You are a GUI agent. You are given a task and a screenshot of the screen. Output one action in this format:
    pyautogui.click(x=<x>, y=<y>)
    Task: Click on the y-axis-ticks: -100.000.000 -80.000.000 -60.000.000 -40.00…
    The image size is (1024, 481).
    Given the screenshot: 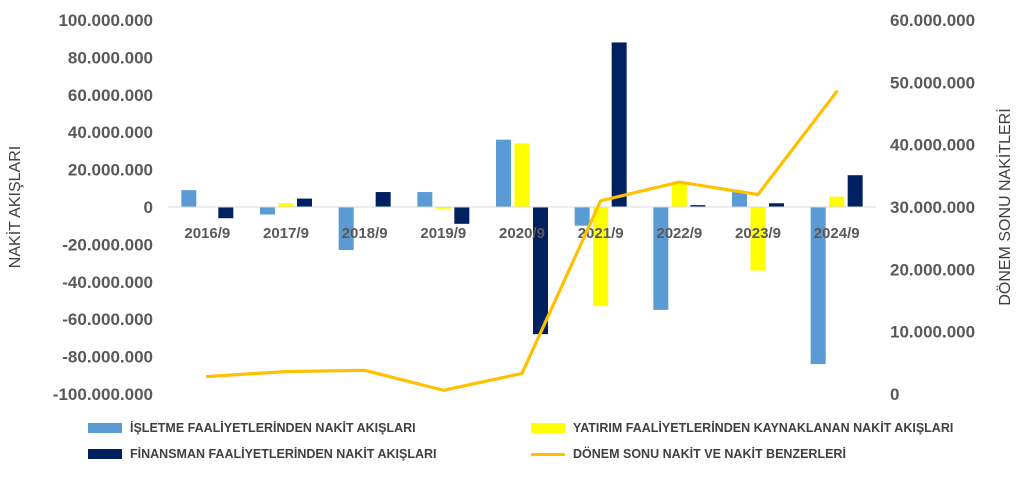 What is the action you would take?
    pyautogui.click(x=103, y=207)
    